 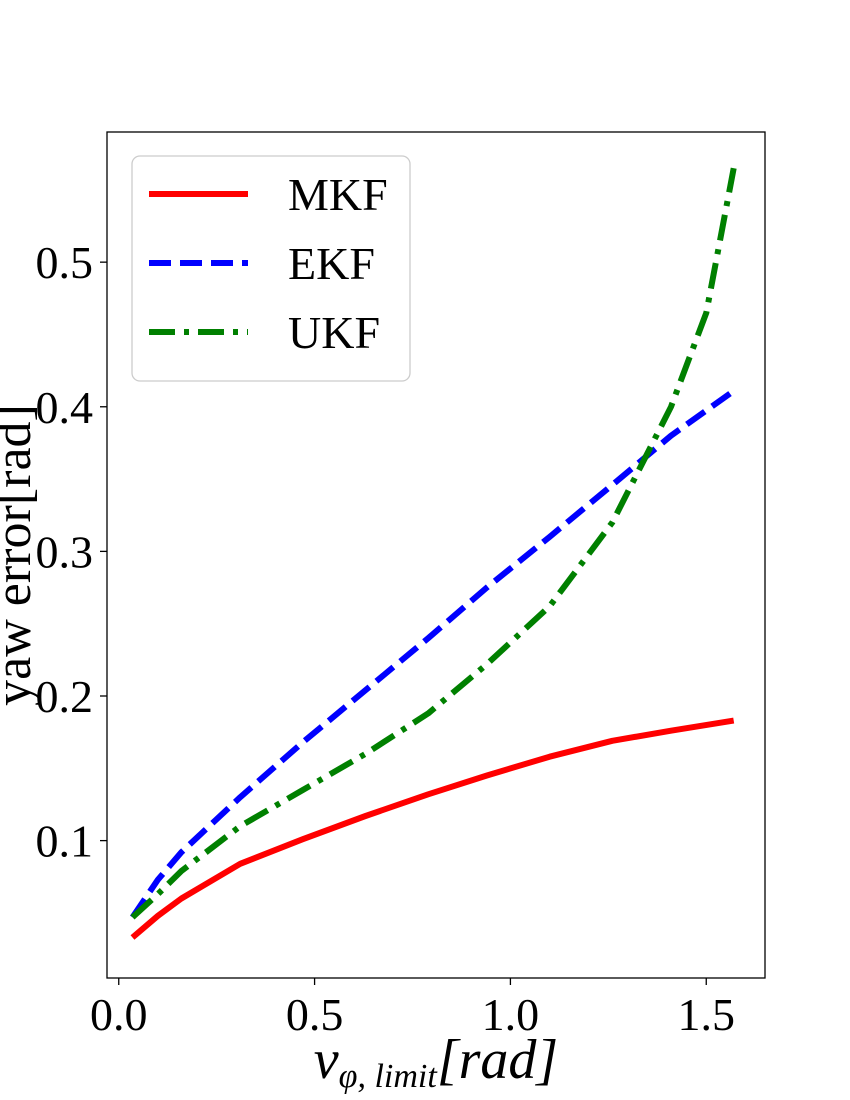 I want to click on x-axis-label-subscript: φ, limit, so click(x=389, y=1076).